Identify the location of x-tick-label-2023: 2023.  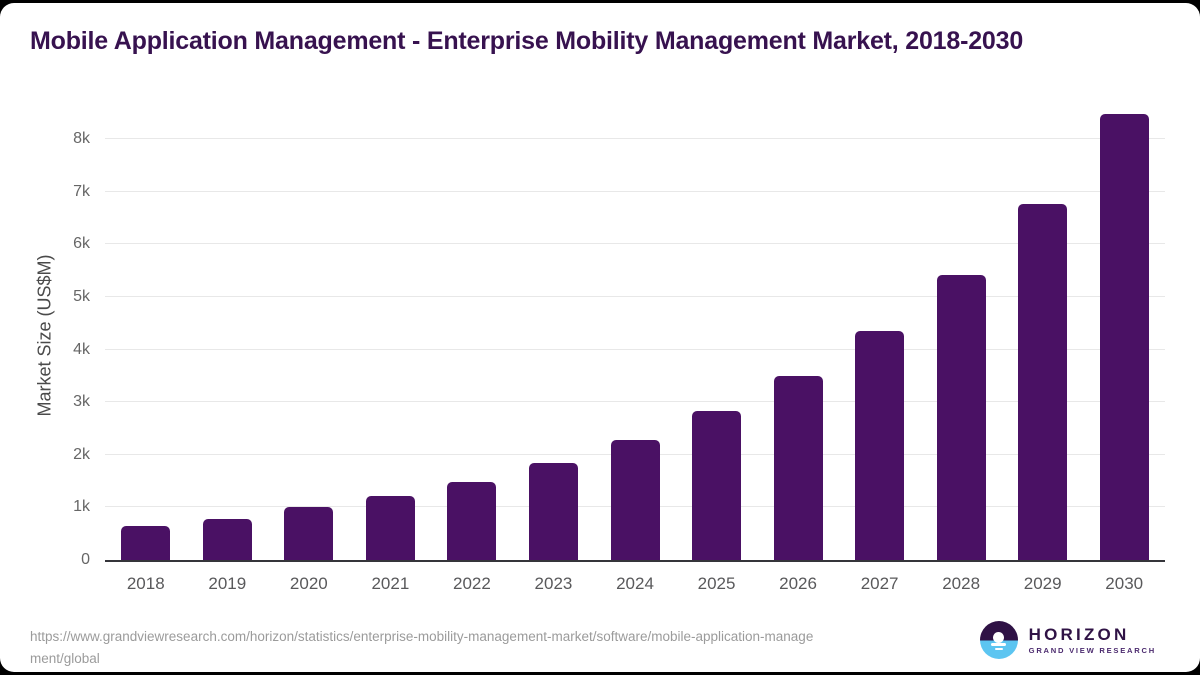
(553, 583).